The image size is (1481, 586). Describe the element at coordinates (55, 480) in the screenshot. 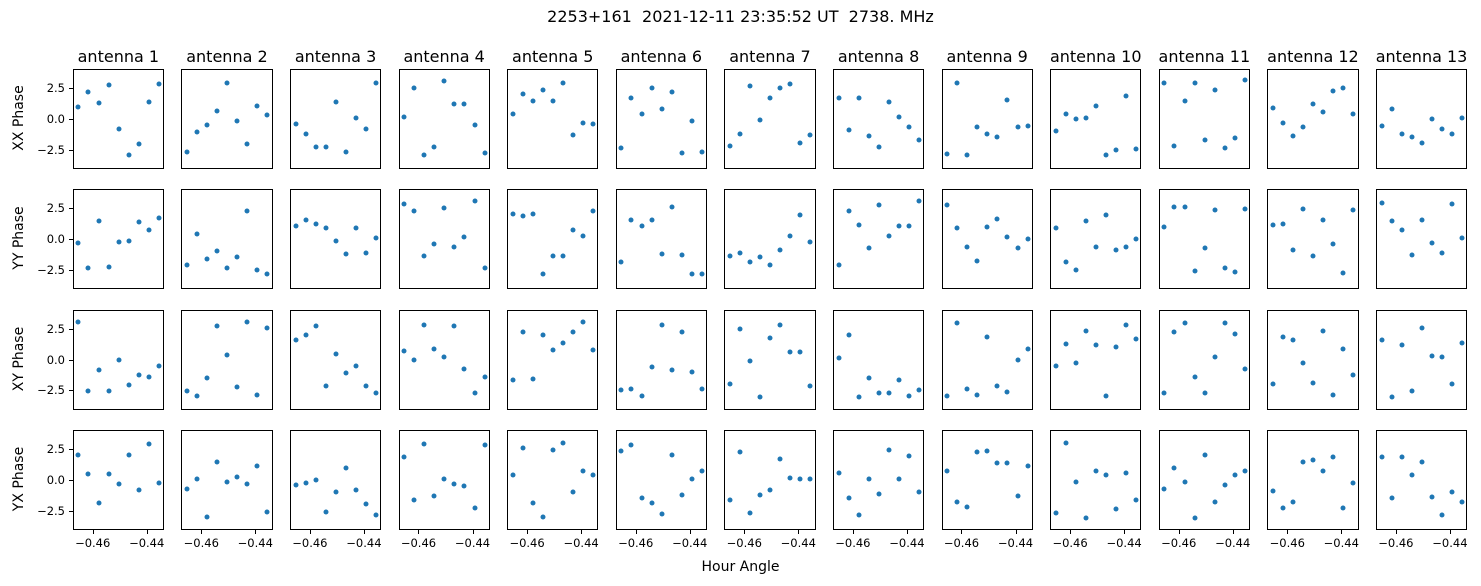

I see `y-tick-label: 0.0` at that location.